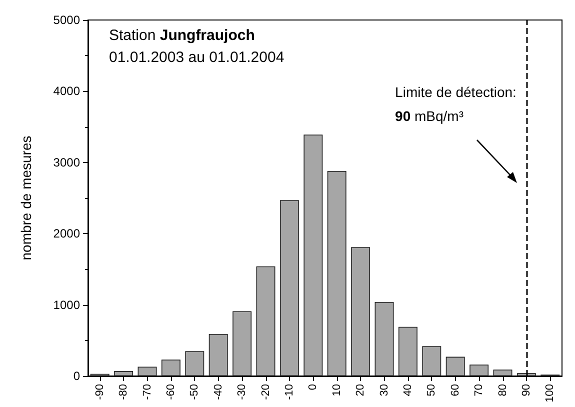 Image resolution: width=575 pixels, height=407 pixels. I want to click on x-tick-label: -70, so click(147, 392).